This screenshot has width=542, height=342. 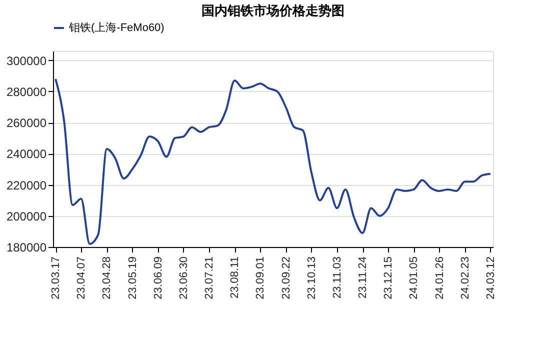 I want to click on y-tick-label: 200000, so click(x=26, y=216).